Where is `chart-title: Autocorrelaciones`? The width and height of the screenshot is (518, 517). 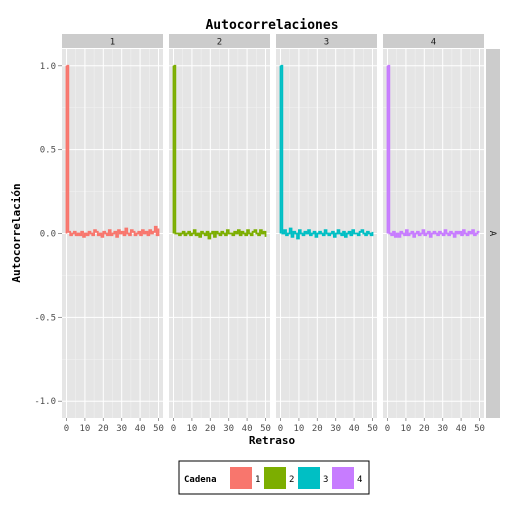
chart-title: Autocorrelaciones is located at coordinates (271, 25).